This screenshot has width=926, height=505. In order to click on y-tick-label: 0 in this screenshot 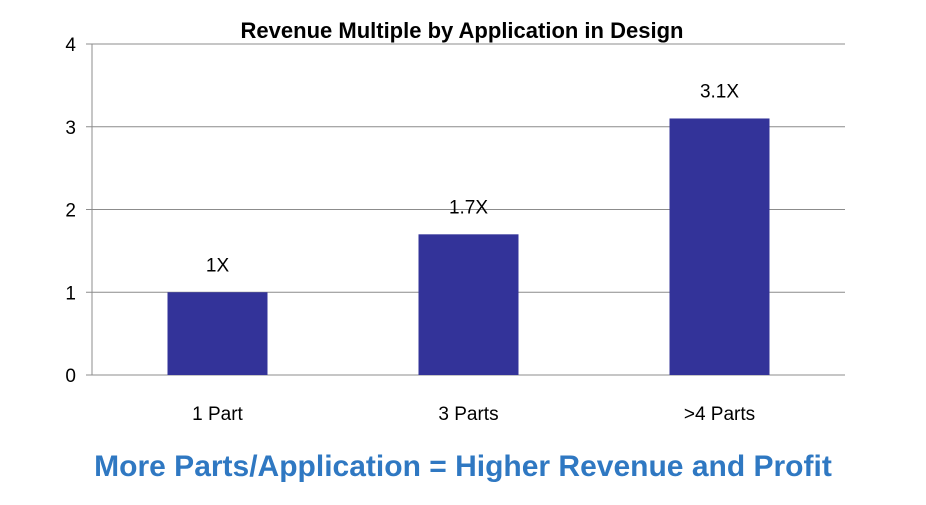, I will do `click(70, 376)`.